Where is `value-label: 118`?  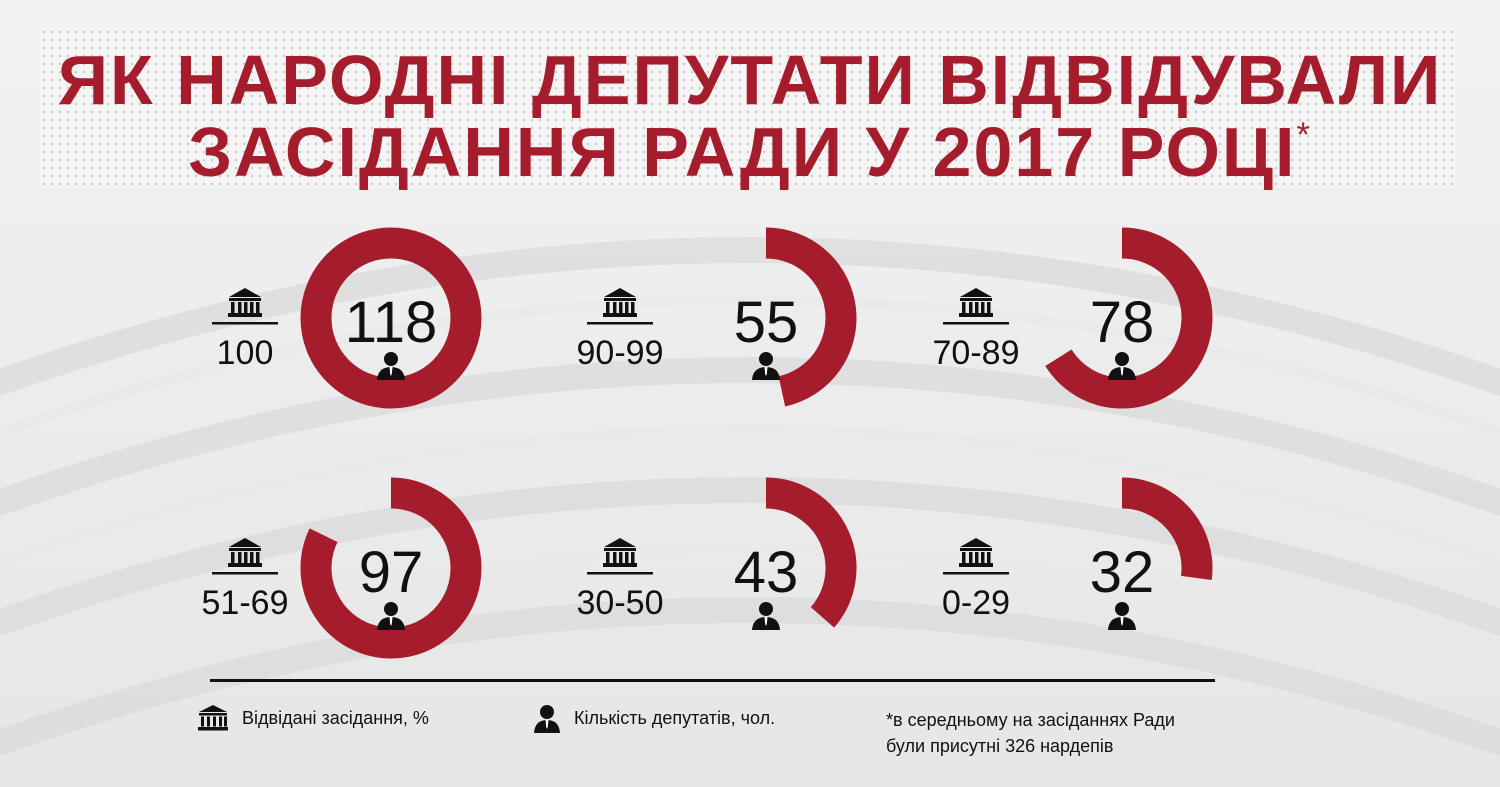 value-label: 118 is located at coordinates (391, 322).